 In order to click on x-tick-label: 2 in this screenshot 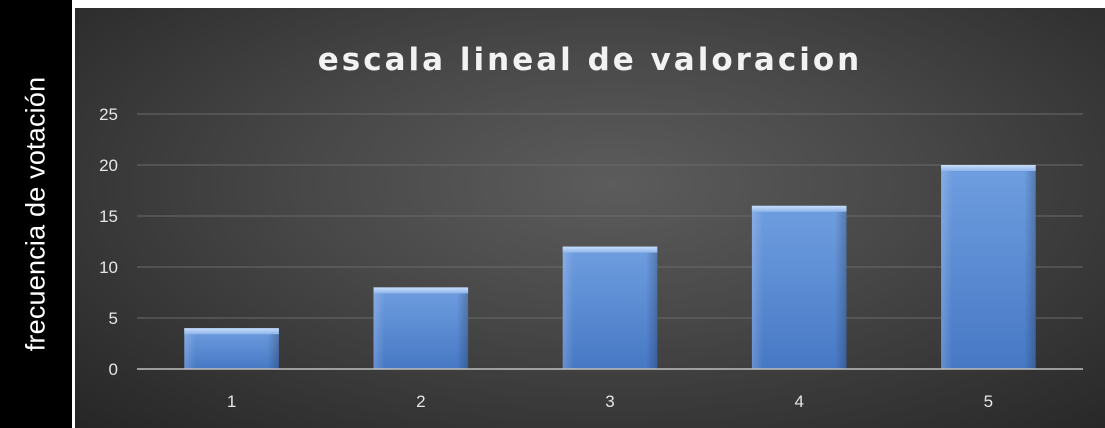, I will do `click(420, 401)`.